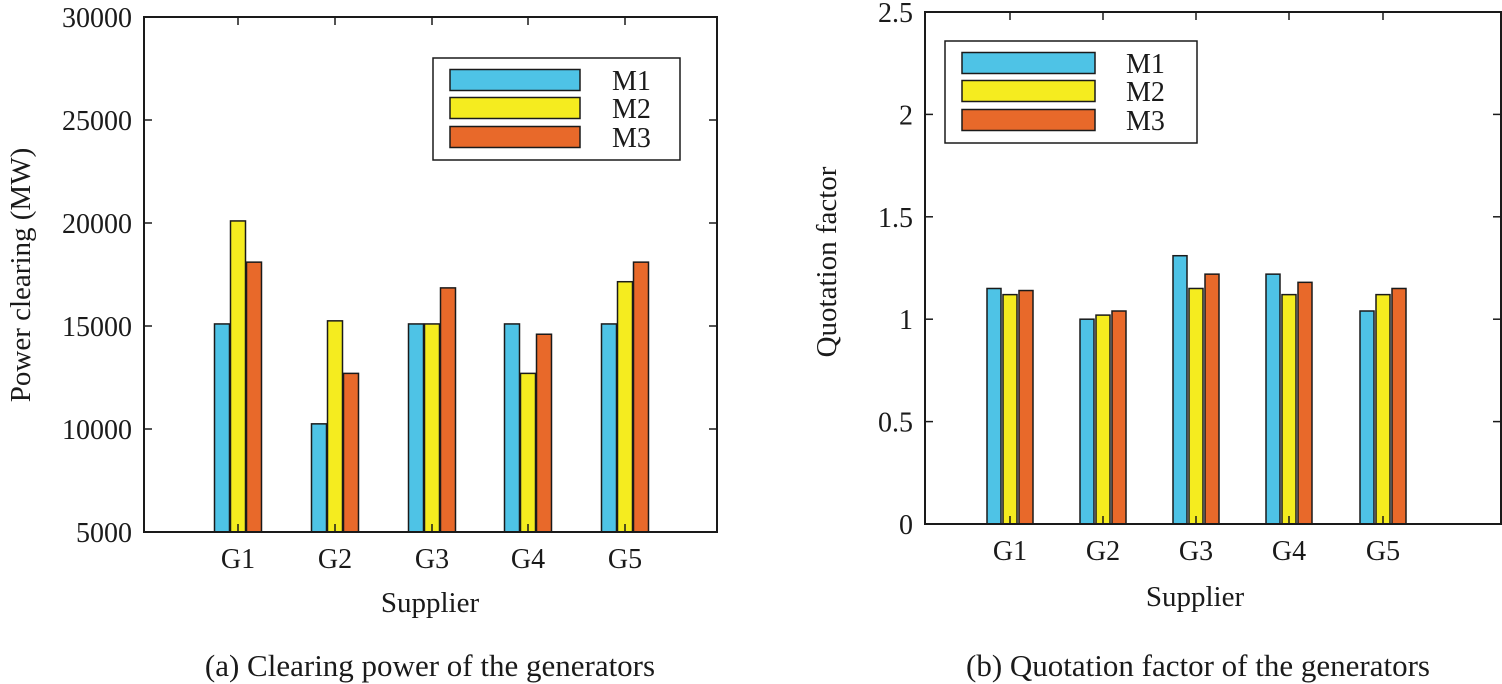 The width and height of the screenshot is (1502, 684). I want to click on x-axis-label-a: Supplier, so click(430, 603).